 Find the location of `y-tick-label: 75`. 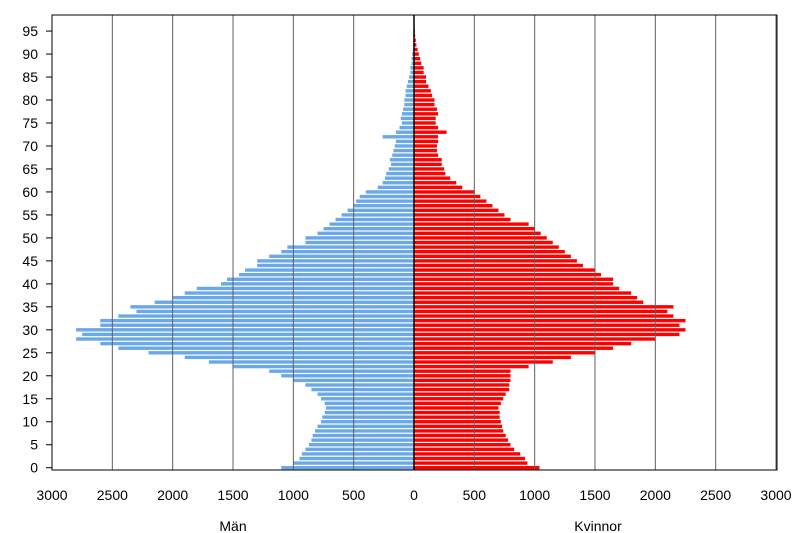

y-tick-label: 75 is located at coordinates (30, 123).